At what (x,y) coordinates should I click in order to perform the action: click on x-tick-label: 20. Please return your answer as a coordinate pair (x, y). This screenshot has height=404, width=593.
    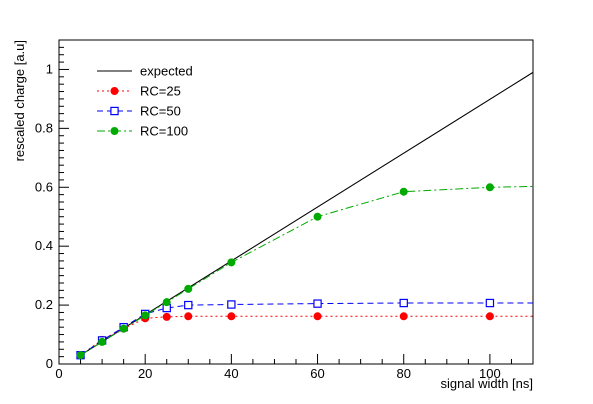
    Looking at the image, I should click on (145, 373).